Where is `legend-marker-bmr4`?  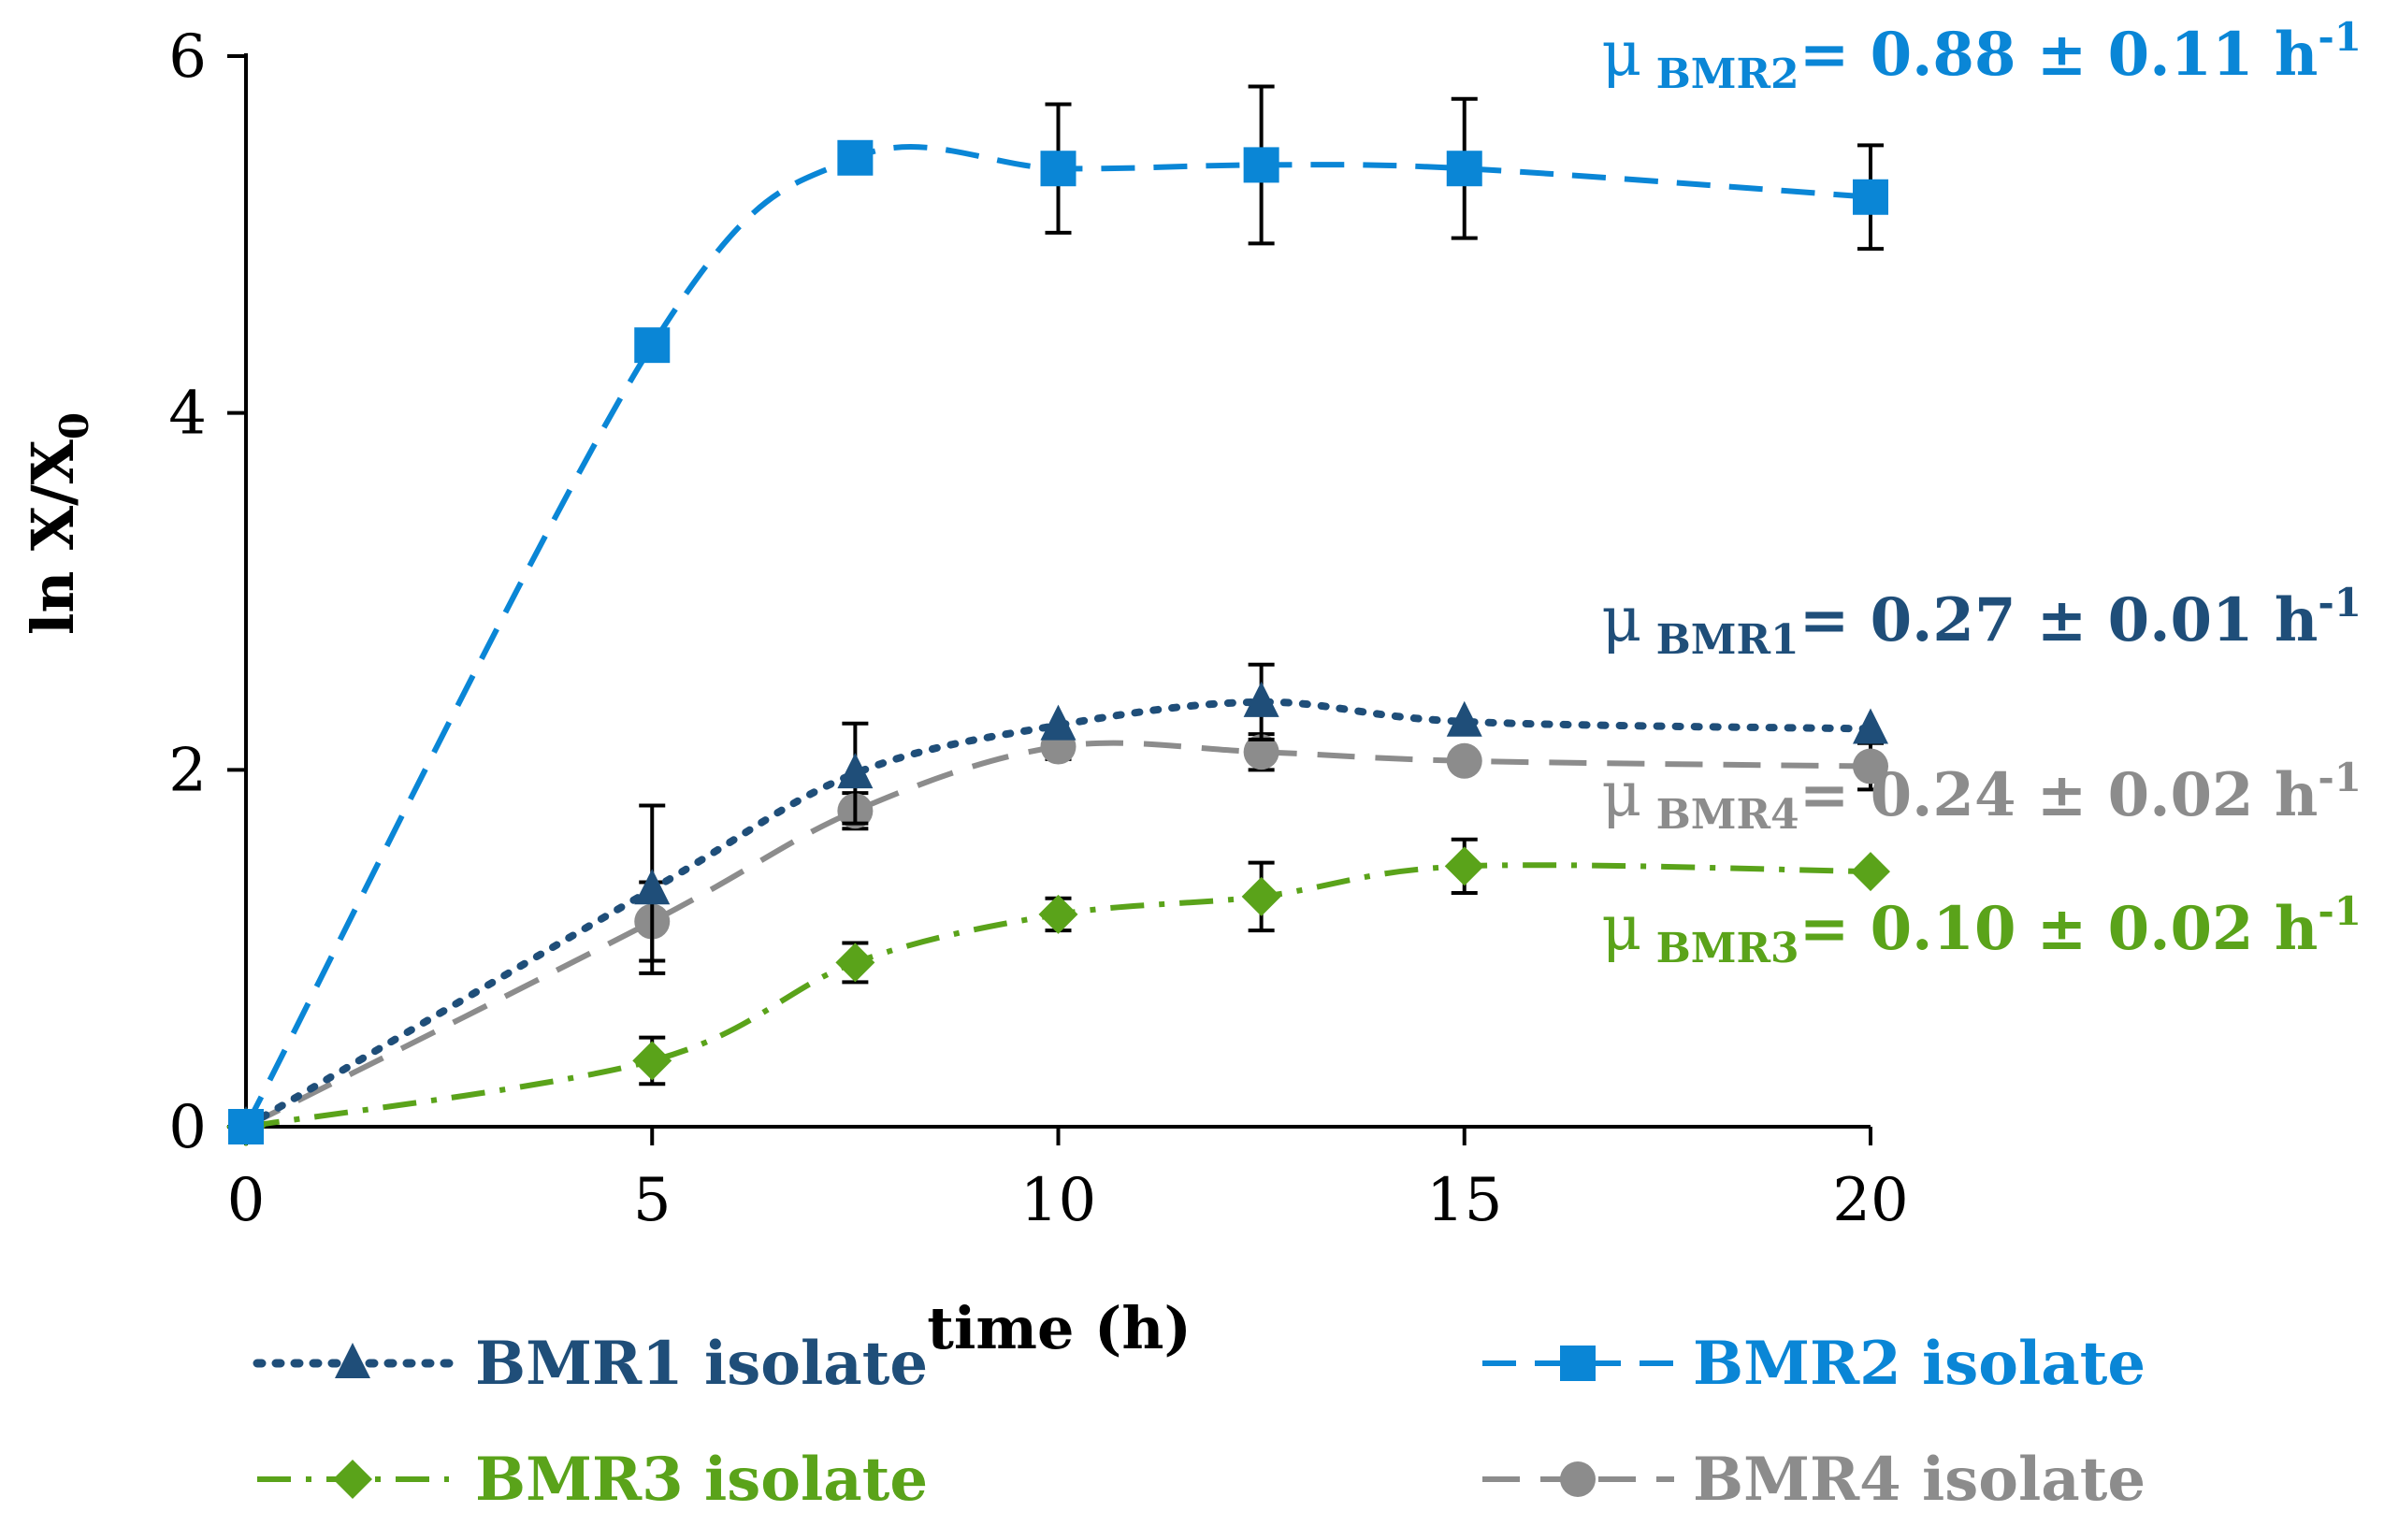
legend-marker-bmr4 is located at coordinates (1578, 1479).